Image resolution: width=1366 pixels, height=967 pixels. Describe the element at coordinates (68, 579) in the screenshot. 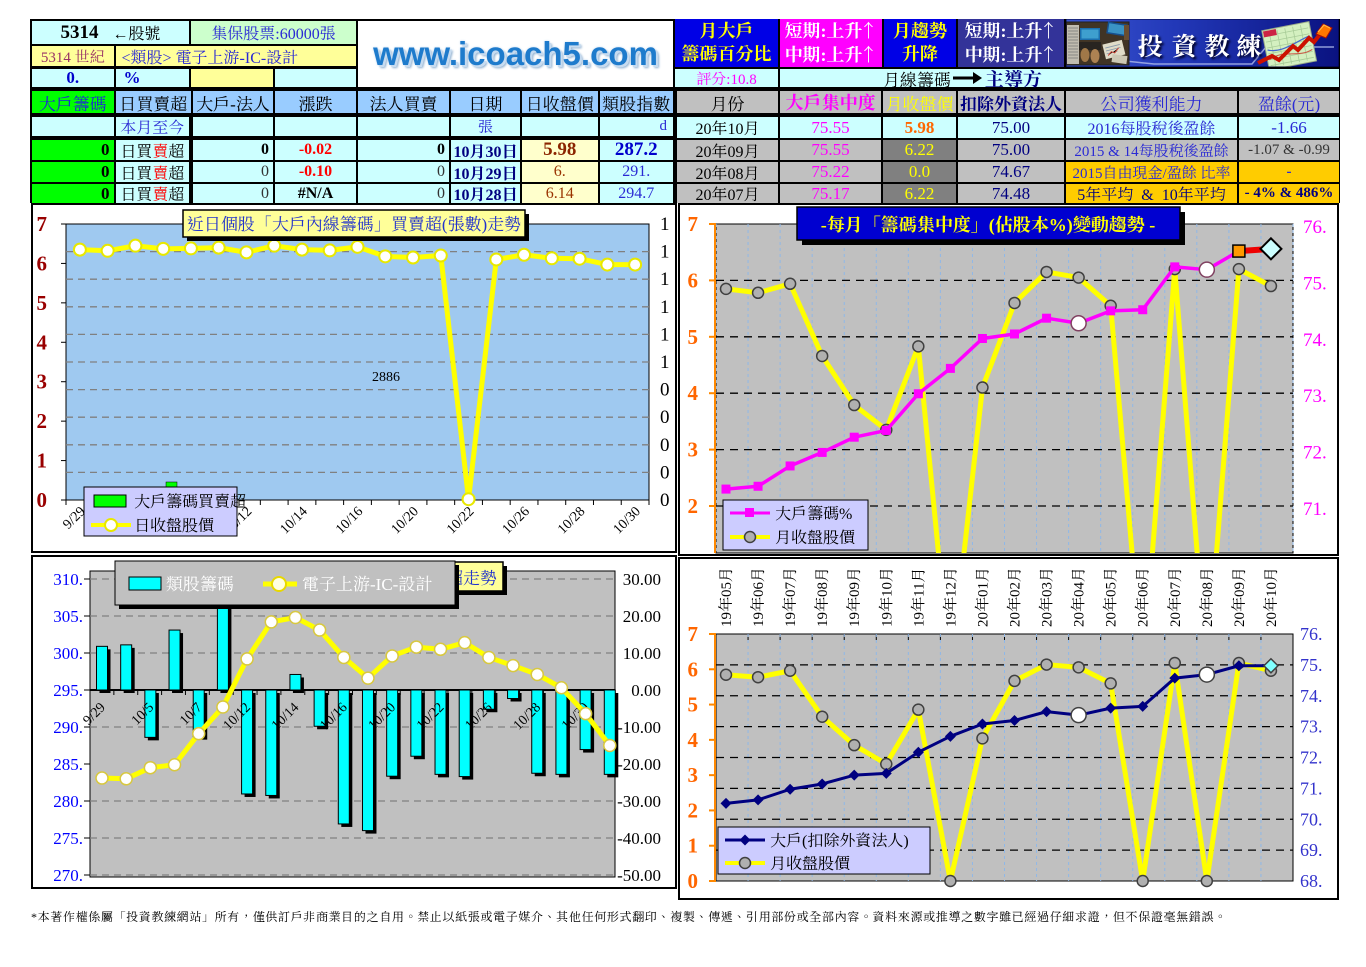

I see `svg-text: 310.` at that location.